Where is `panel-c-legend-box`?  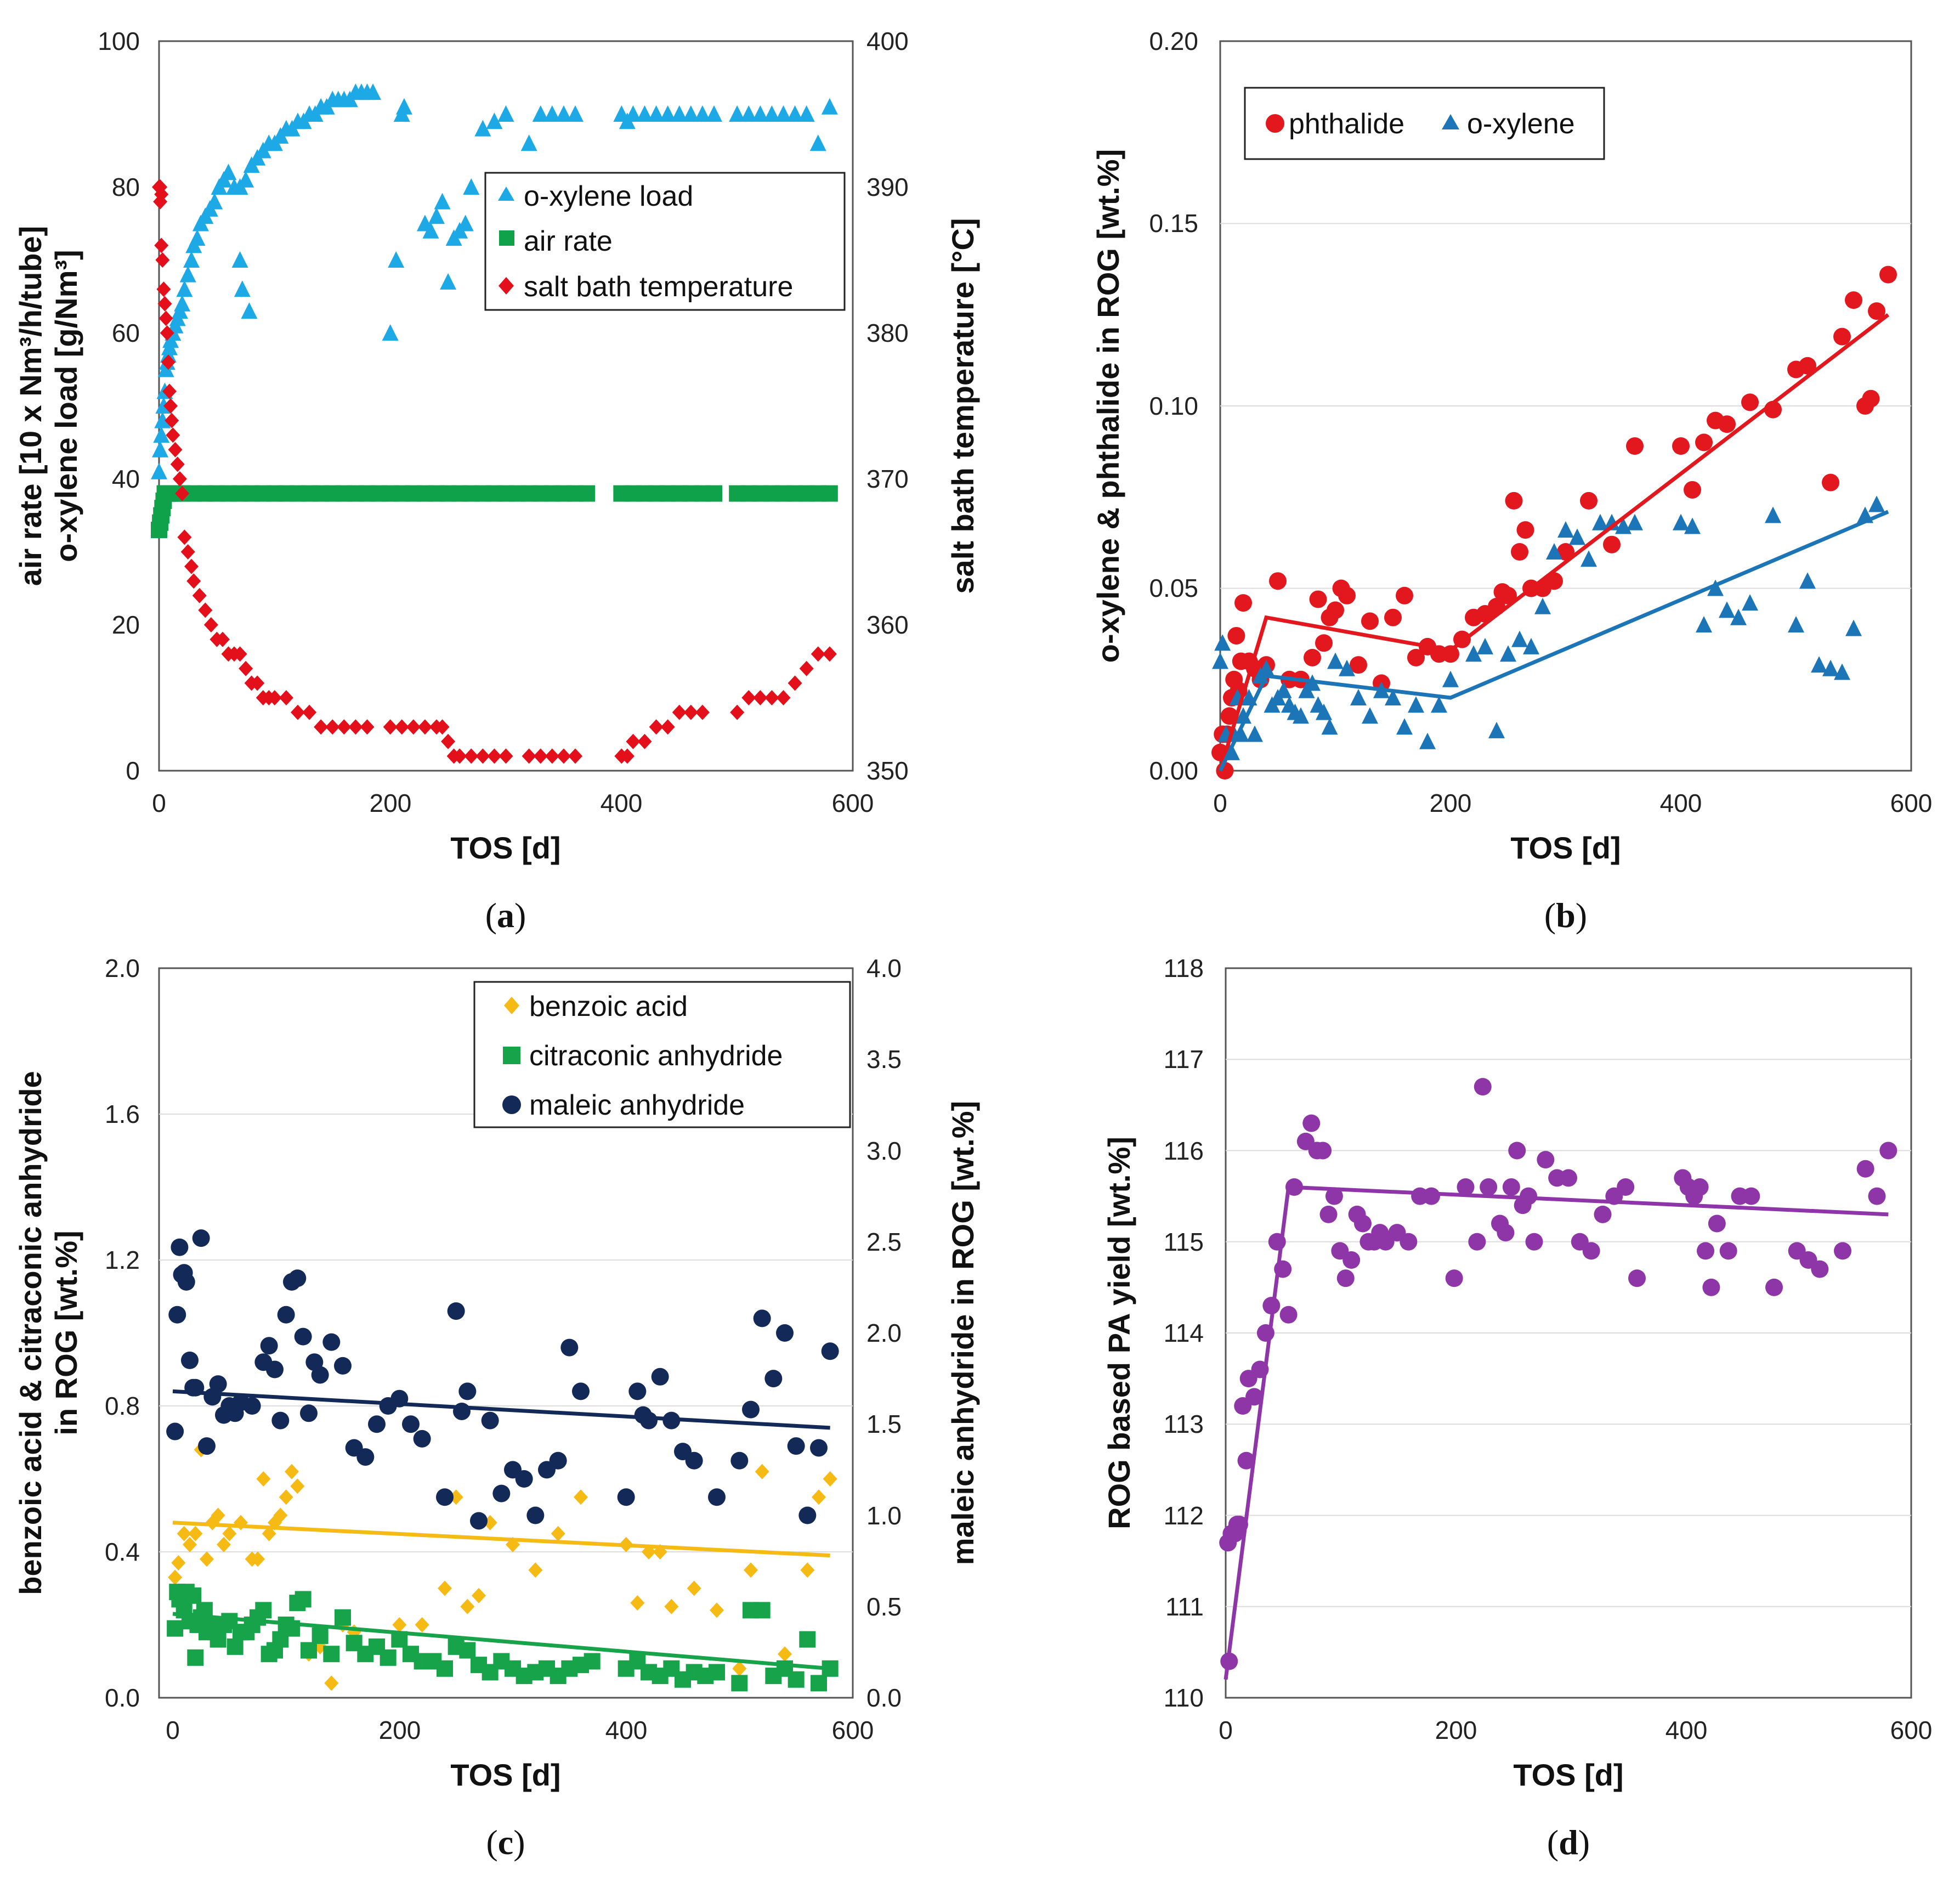 panel-c-legend-box is located at coordinates (662, 1055).